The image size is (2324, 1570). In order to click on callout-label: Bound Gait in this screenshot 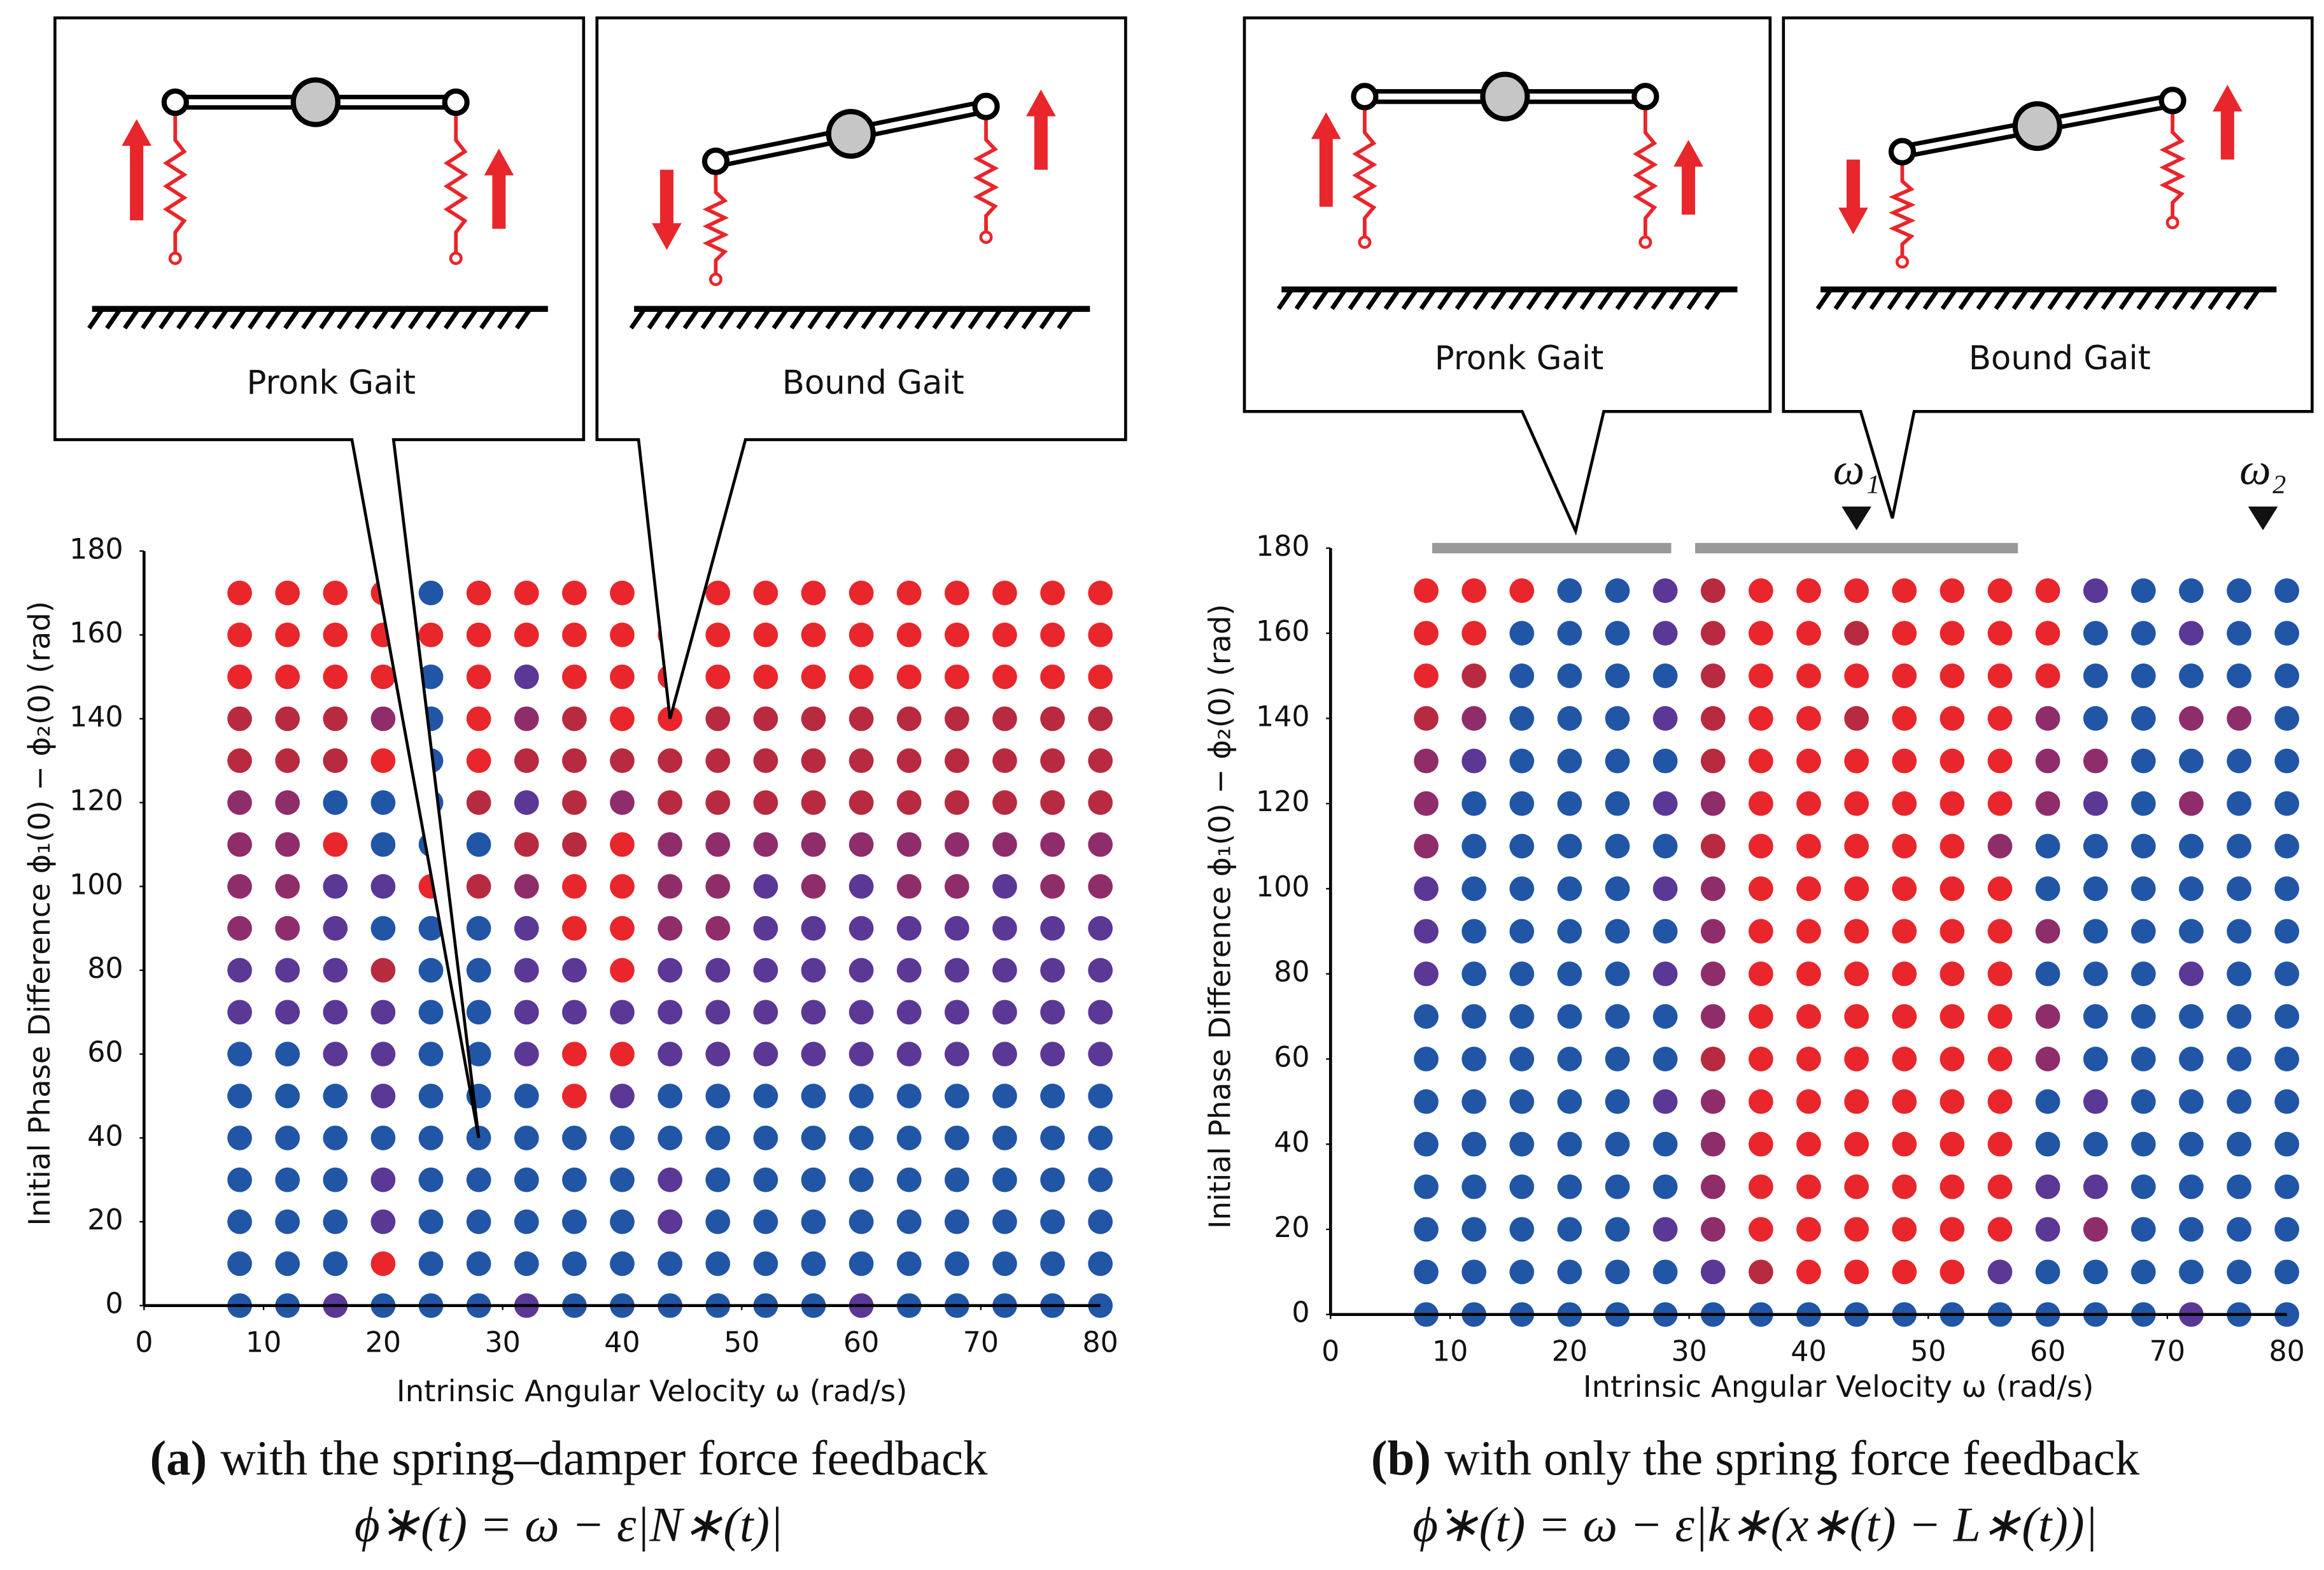, I will do `click(2060, 358)`.